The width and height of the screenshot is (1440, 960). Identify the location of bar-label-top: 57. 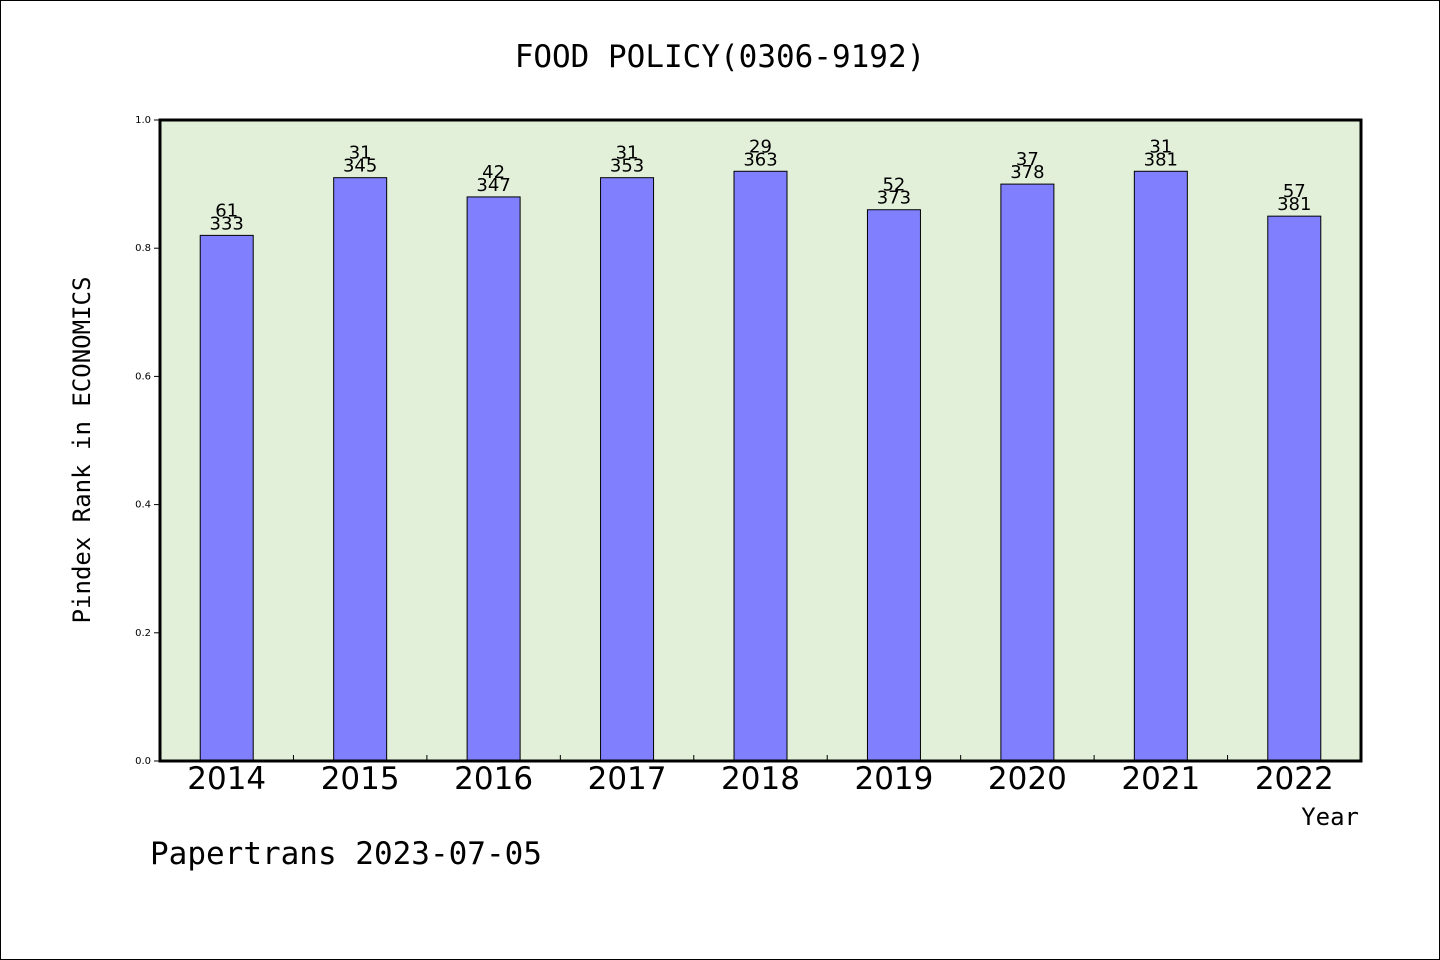
(1294, 191).